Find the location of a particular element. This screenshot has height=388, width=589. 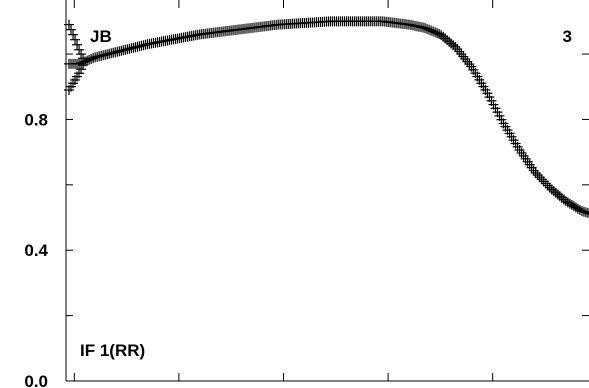

y-tick-label: 0.4 is located at coordinates (36, 250).